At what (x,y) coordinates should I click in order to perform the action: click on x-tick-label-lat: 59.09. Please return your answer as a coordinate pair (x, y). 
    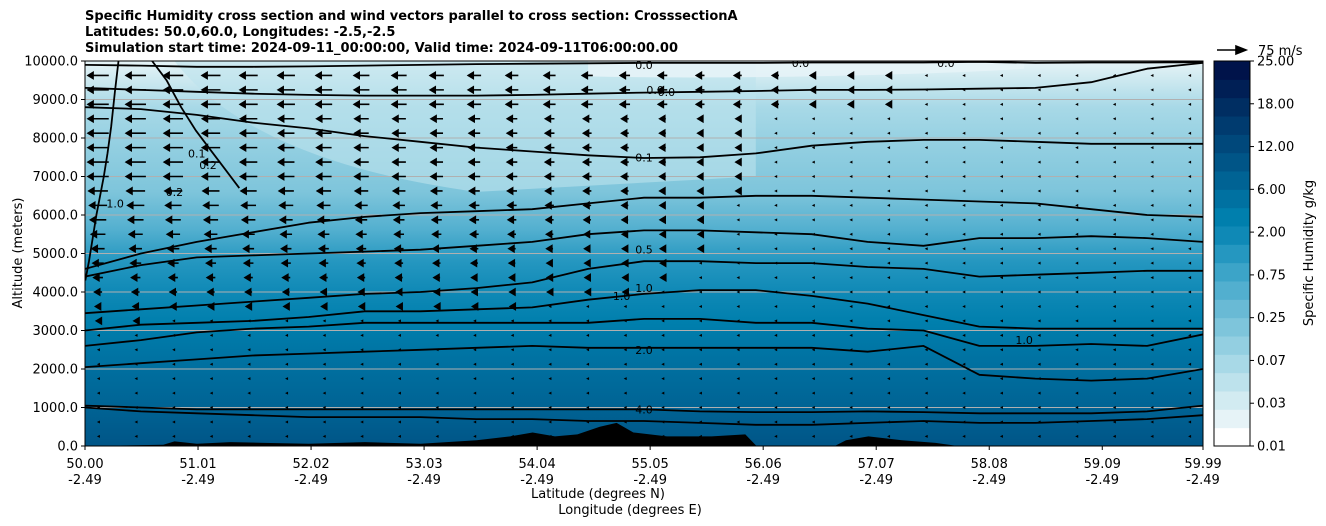
    Looking at the image, I should click on (1102, 464).